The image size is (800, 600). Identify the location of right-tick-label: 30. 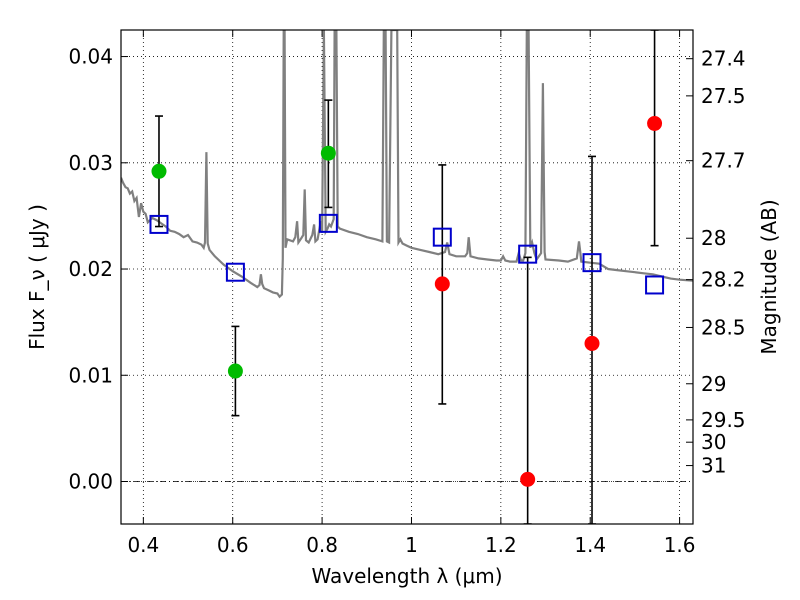
(713, 442).